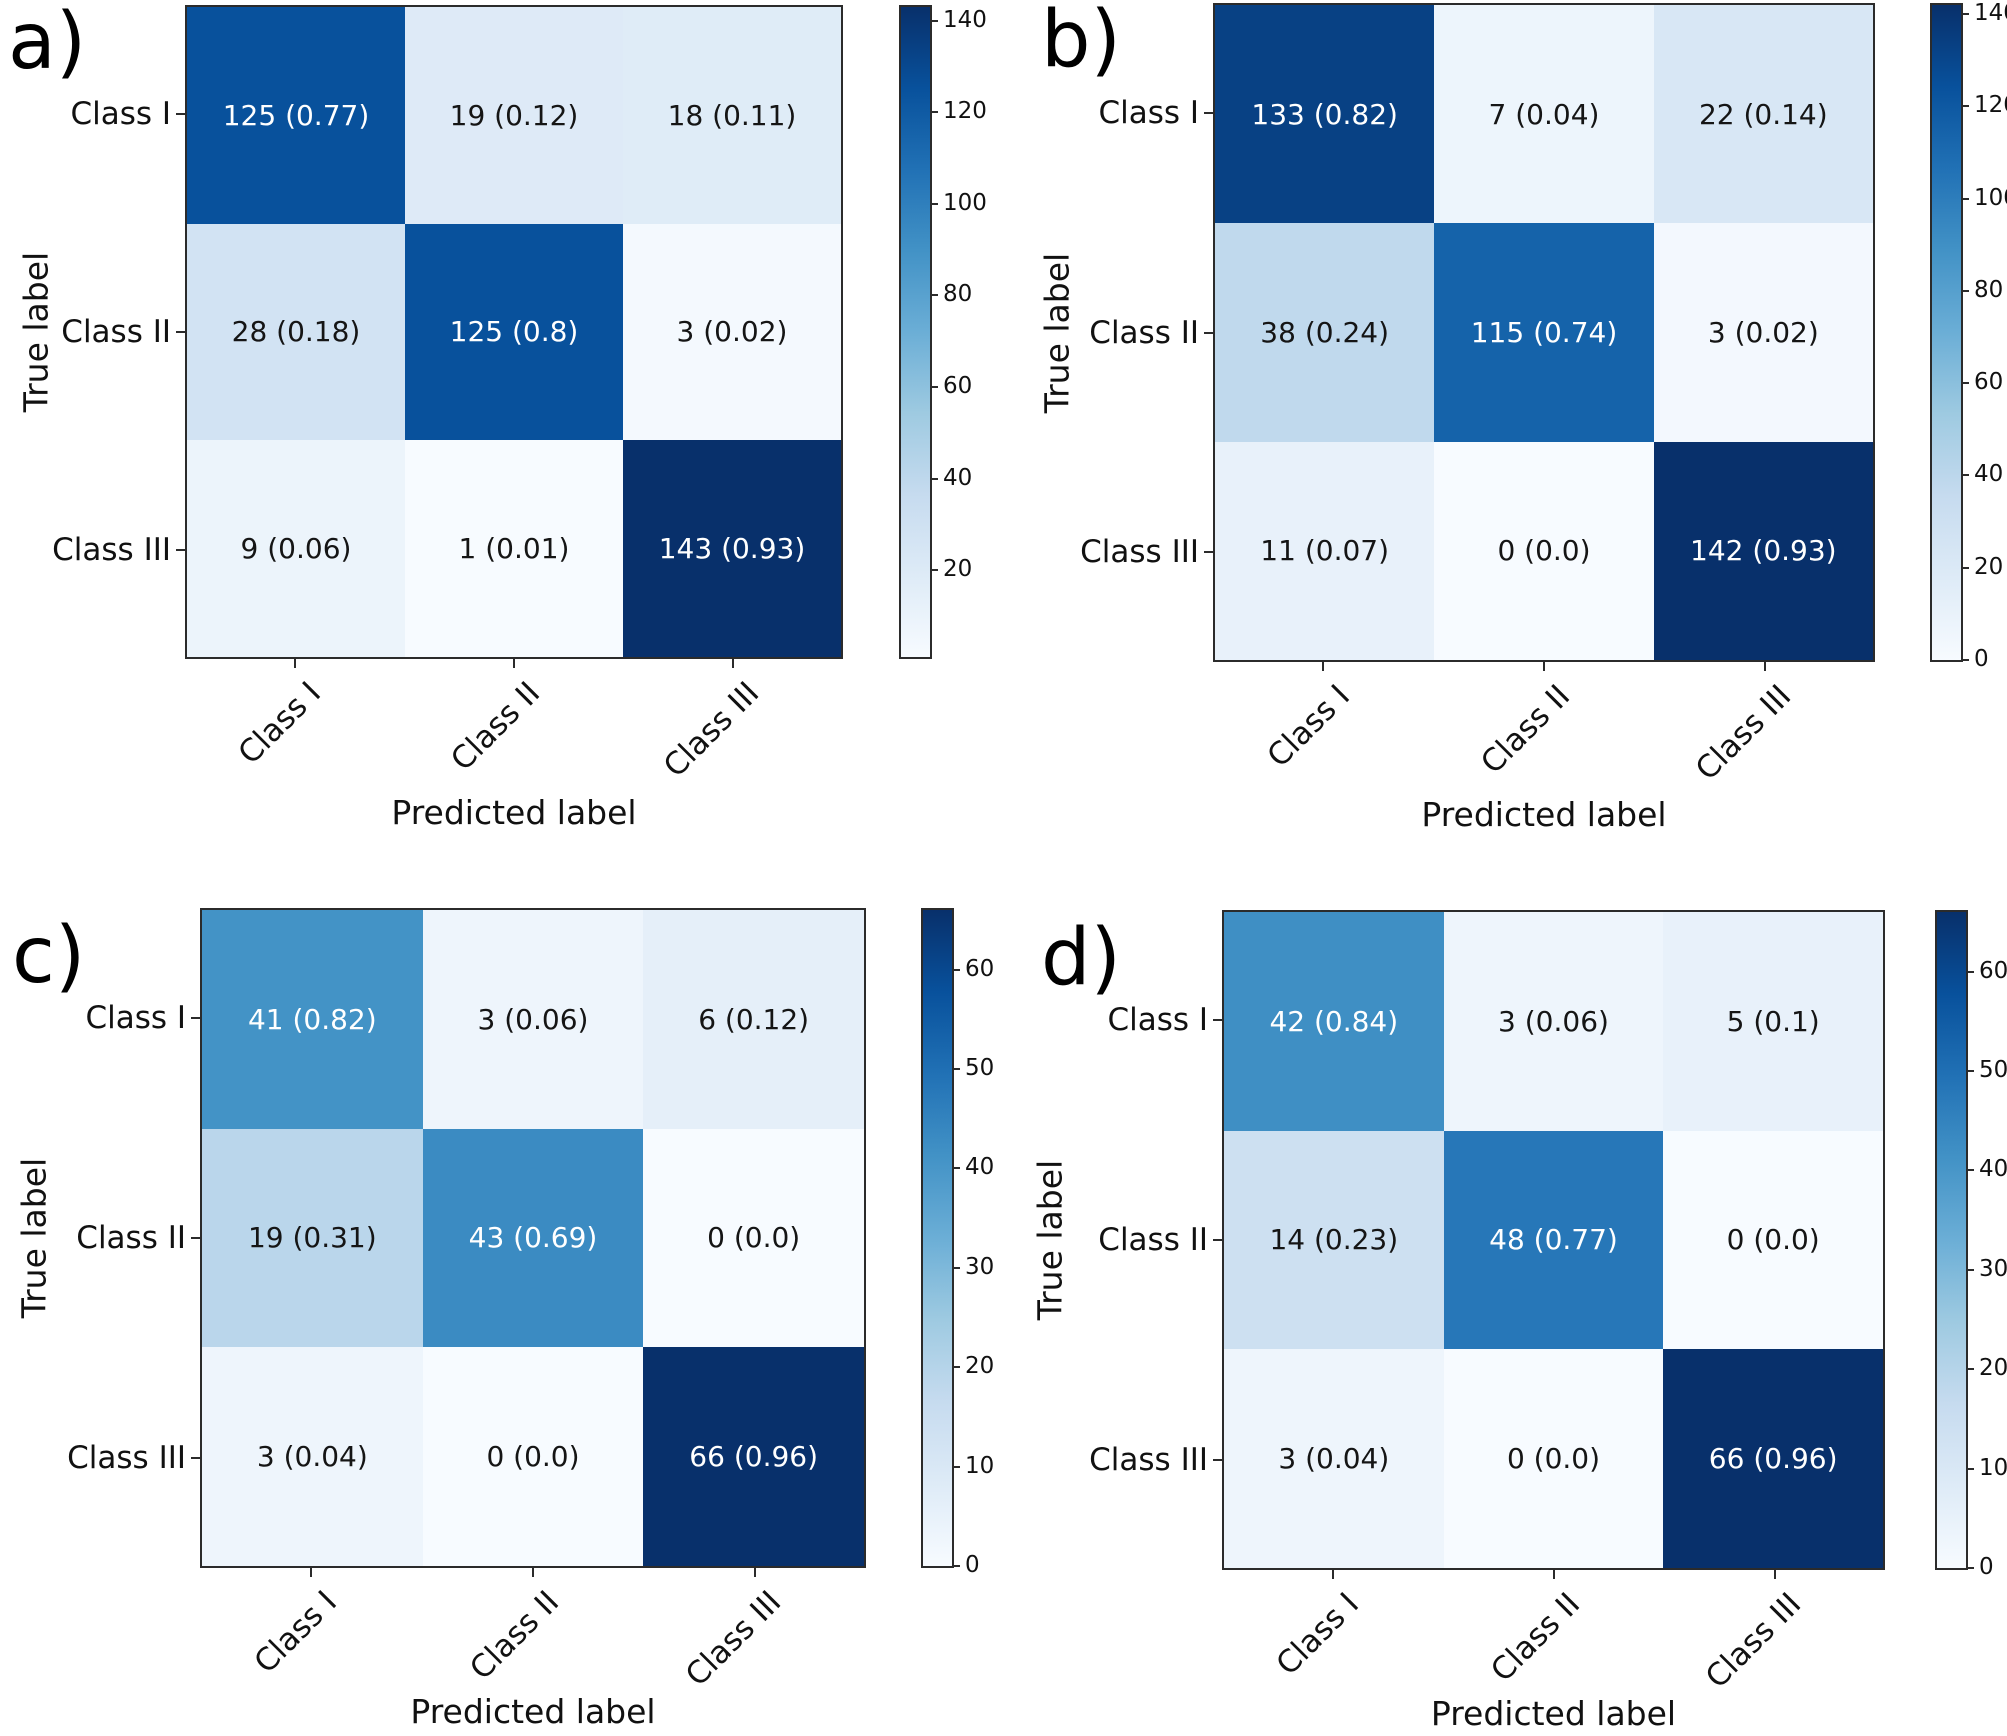  I want to click on matrix-cell: 3 (0.04), so click(1334, 1458).